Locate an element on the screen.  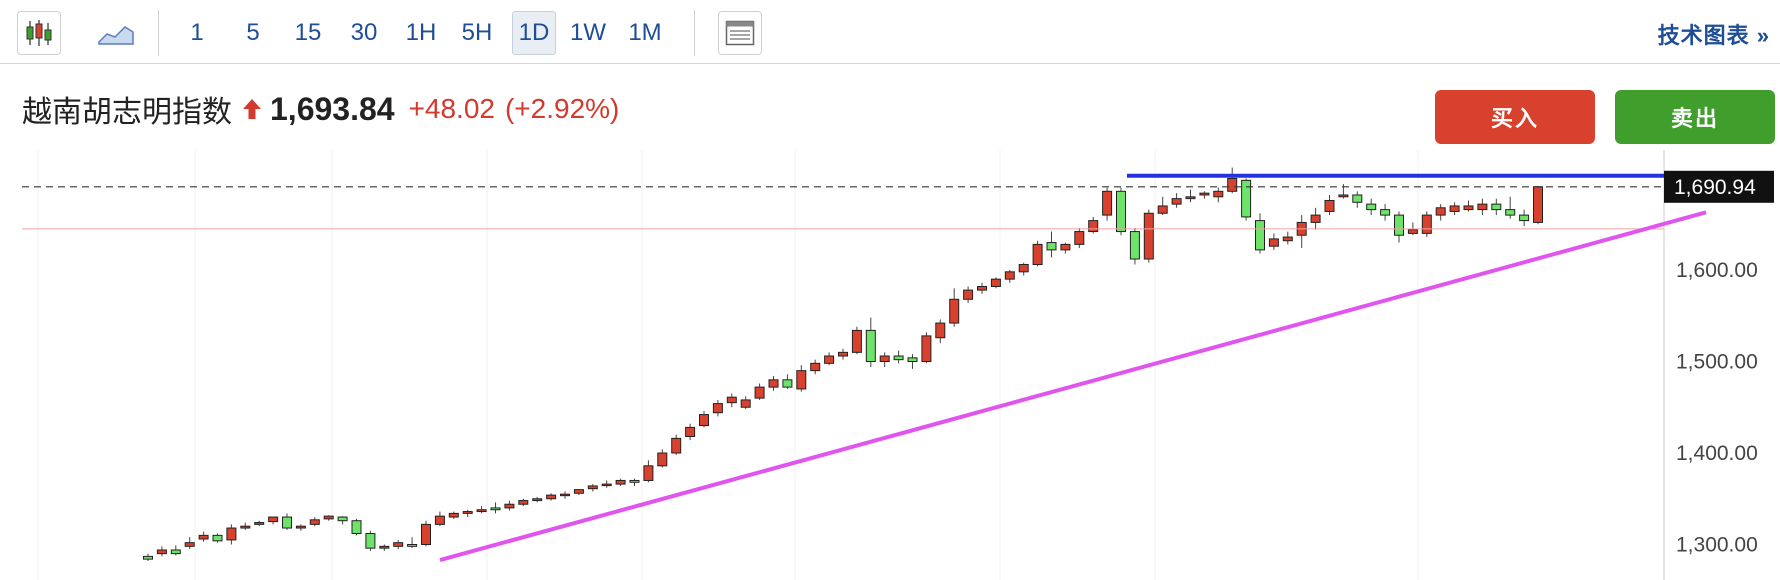
last-price: 1,693.84 is located at coordinates (332, 108).